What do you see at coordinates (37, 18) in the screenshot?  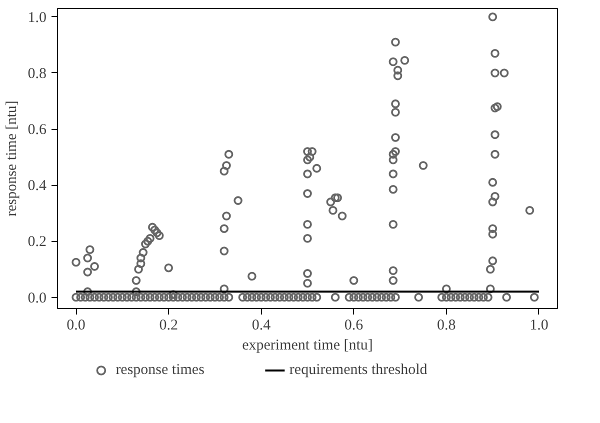 I see `y-tick-label: 1.0` at bounding box center [37, 18].